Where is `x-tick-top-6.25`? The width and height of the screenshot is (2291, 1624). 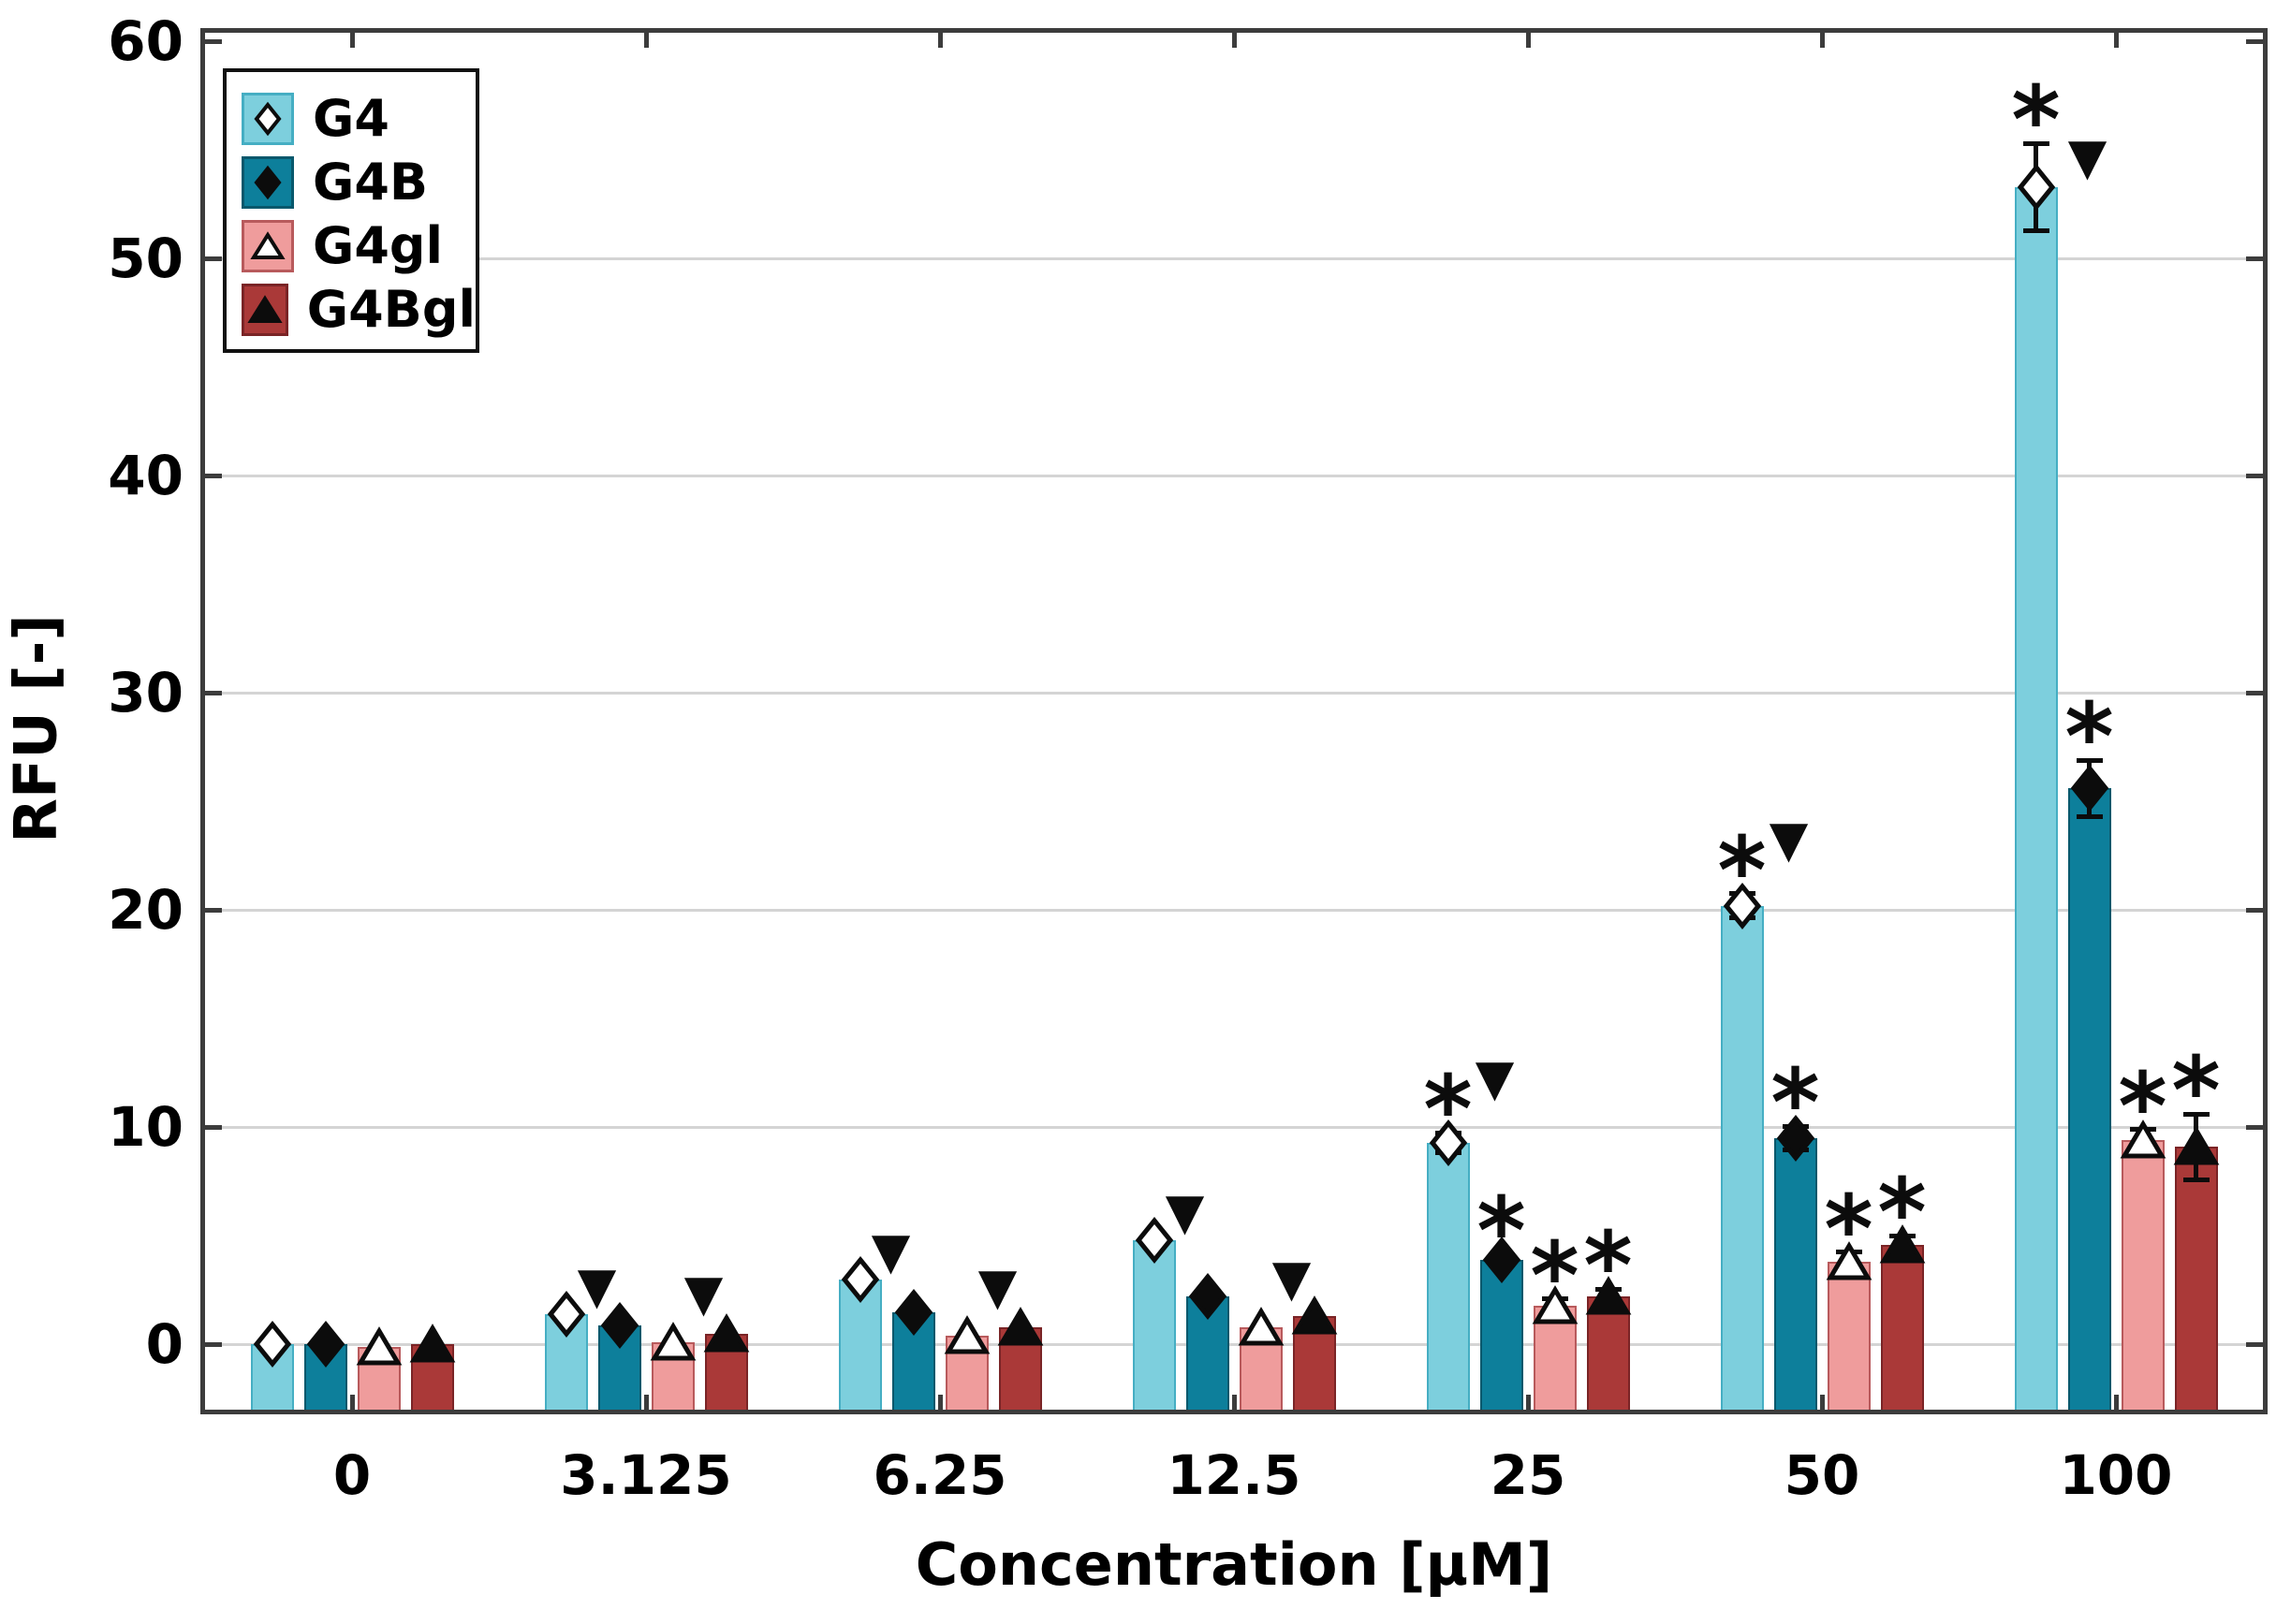
x-tick-top-6.25 is located at coordinates (940, 40).